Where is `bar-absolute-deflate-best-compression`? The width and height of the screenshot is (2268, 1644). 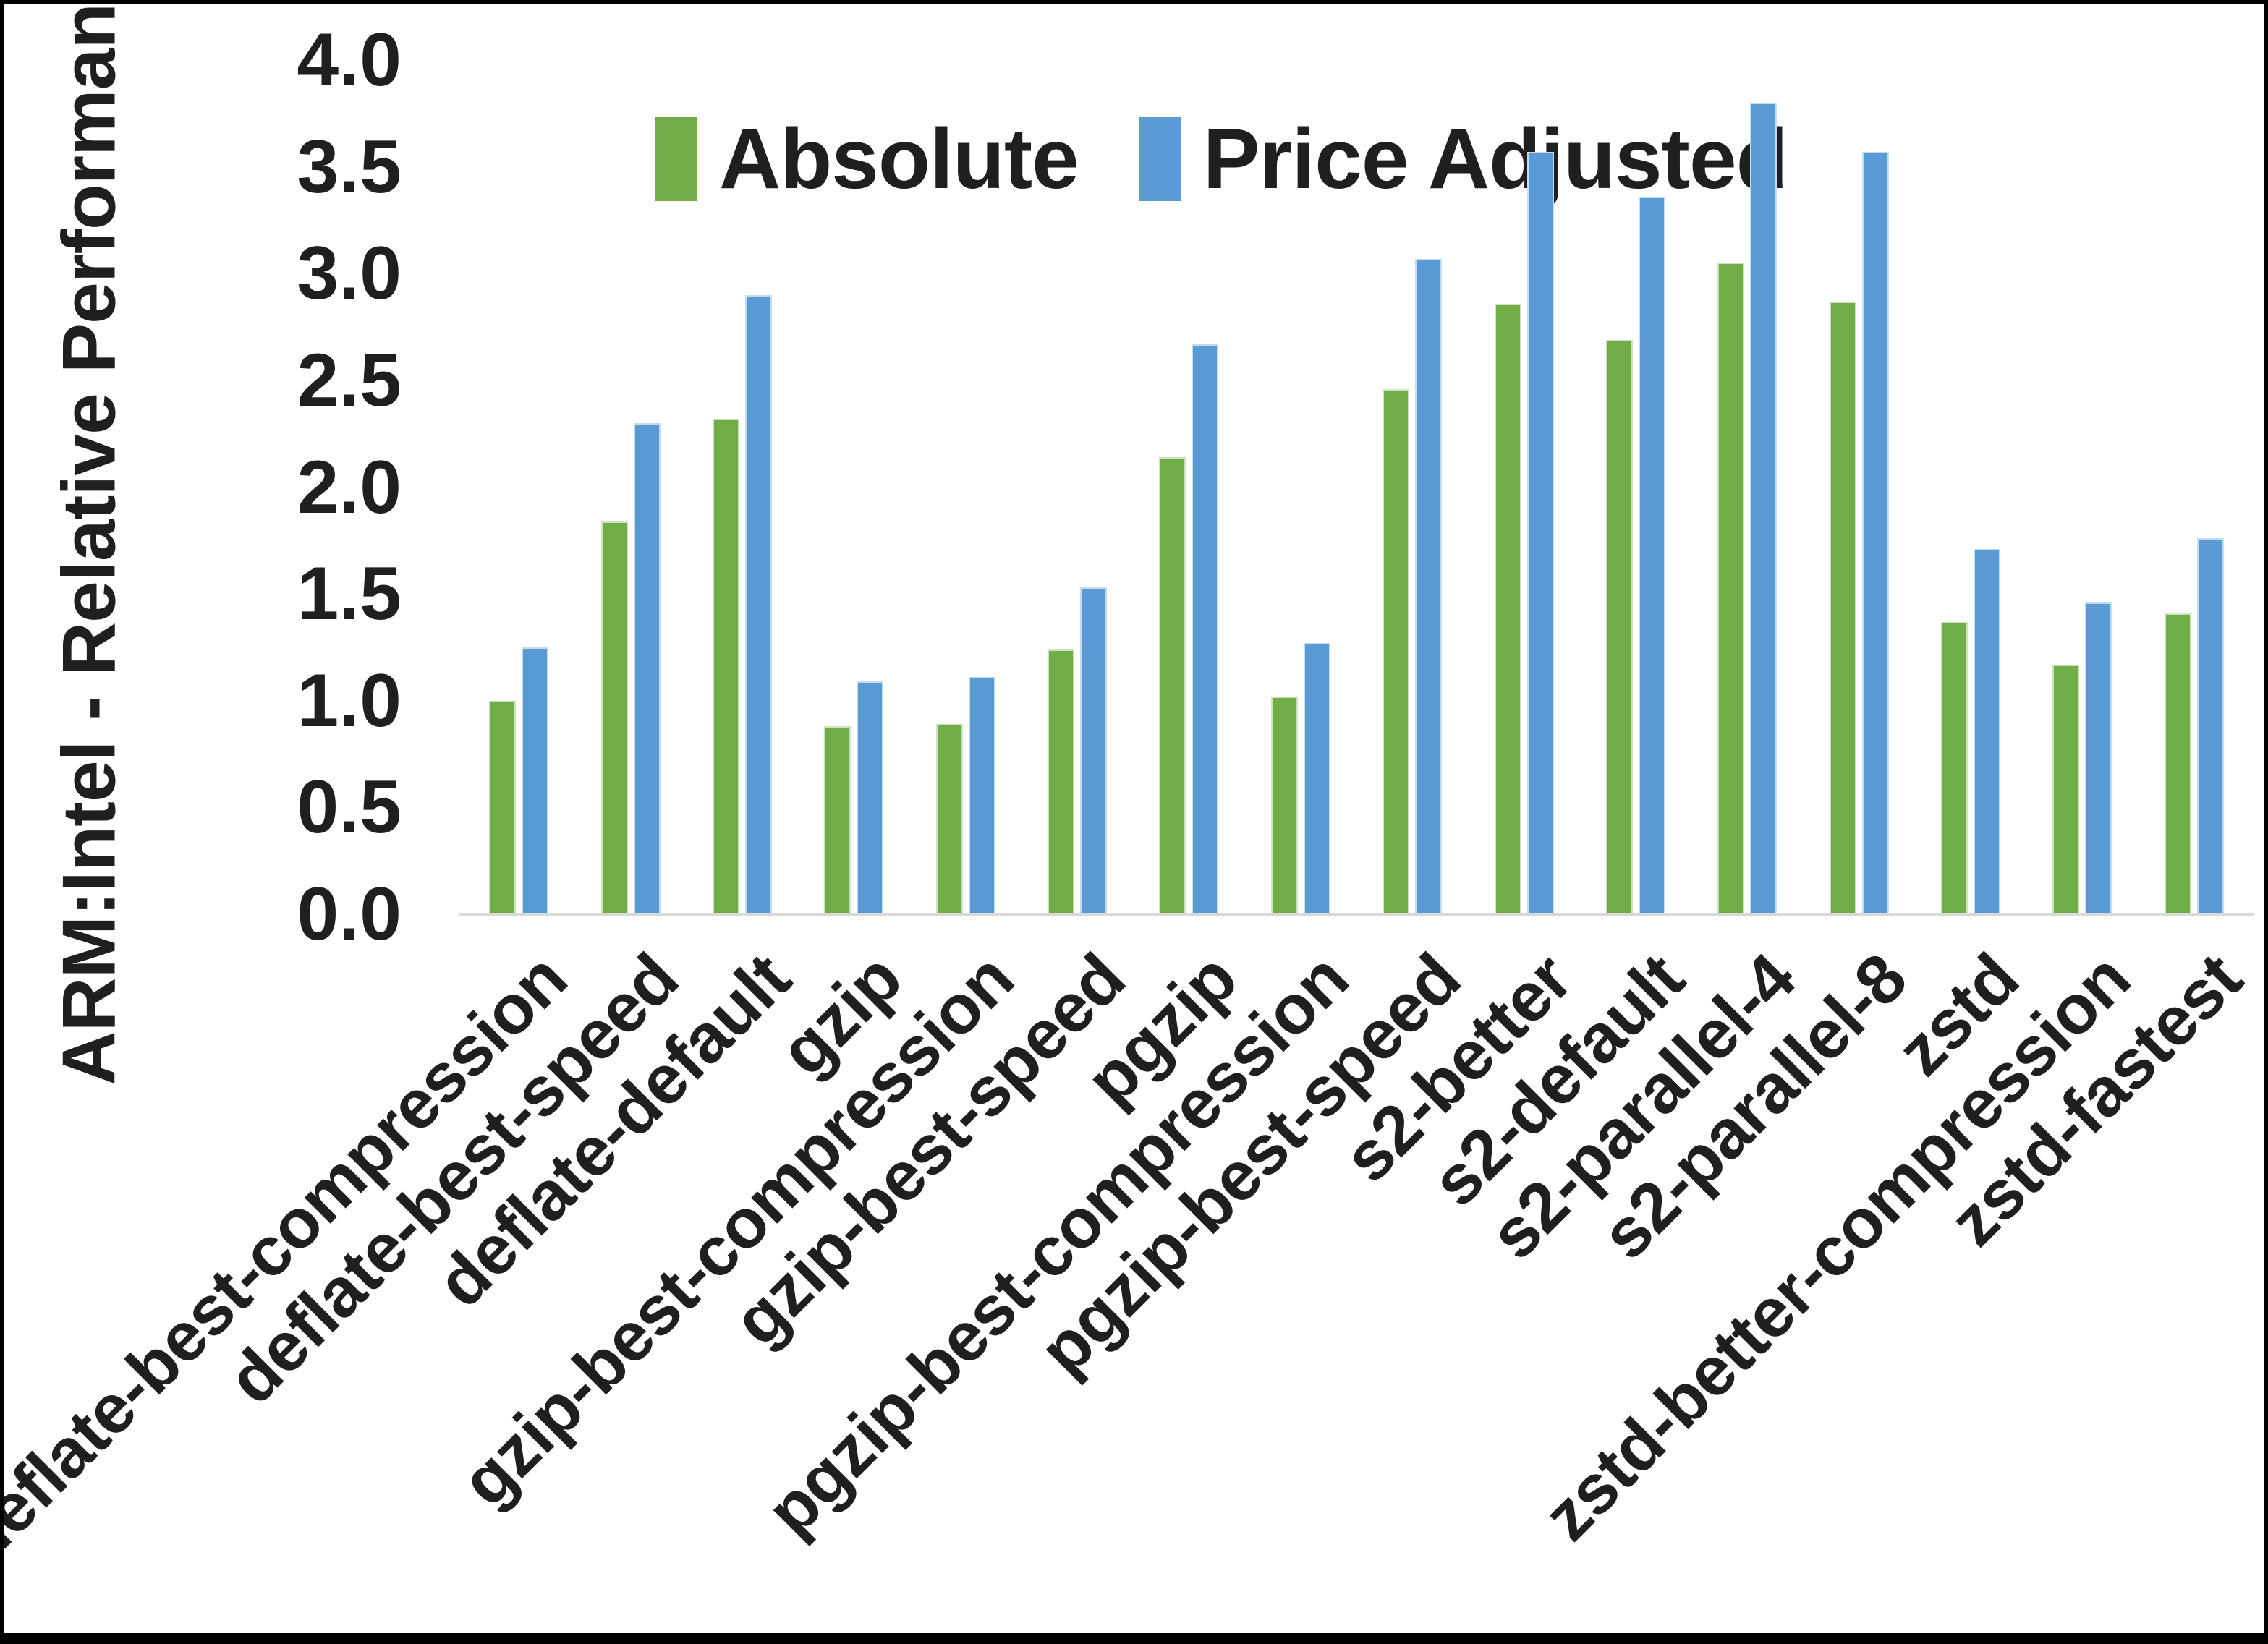
bar-absolute-deflate-best-compression is located at coordinates (503, 807).